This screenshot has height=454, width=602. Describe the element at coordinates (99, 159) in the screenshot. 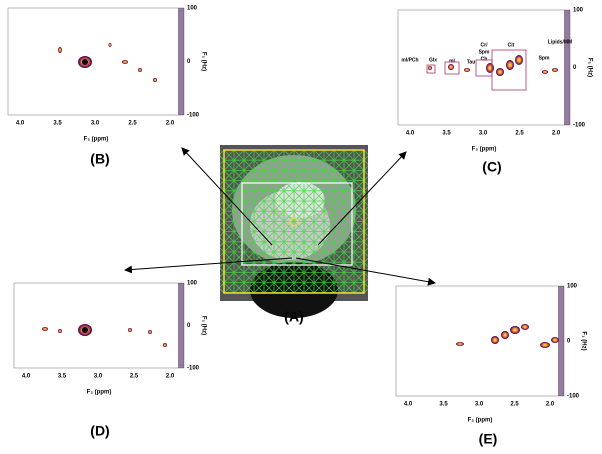

I see `panel-label: (B)` at that location.